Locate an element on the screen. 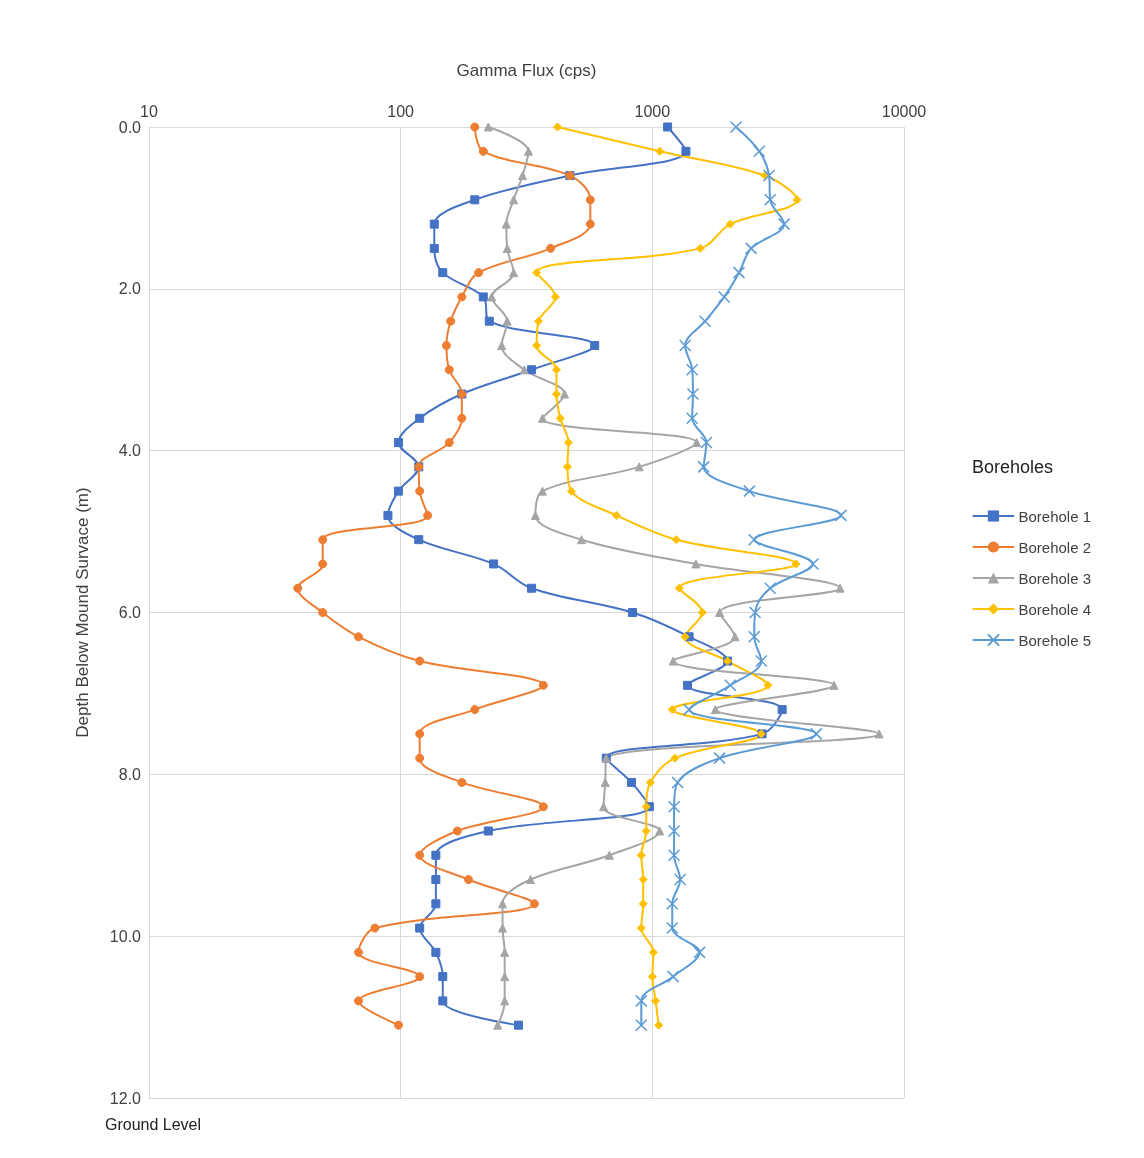 The width and height of the screenshot is (1144, 1158). x-tick-label: 10 is located at coordinates (149, 111).